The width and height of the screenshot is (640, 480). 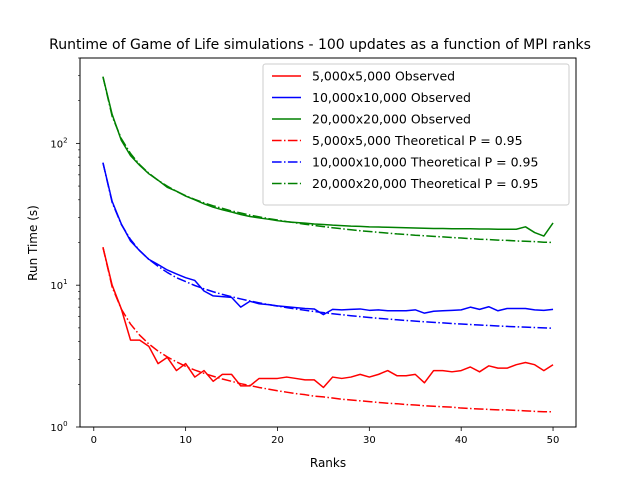 I want to click on x-tick-label: 30, so click(x=369, y=440).